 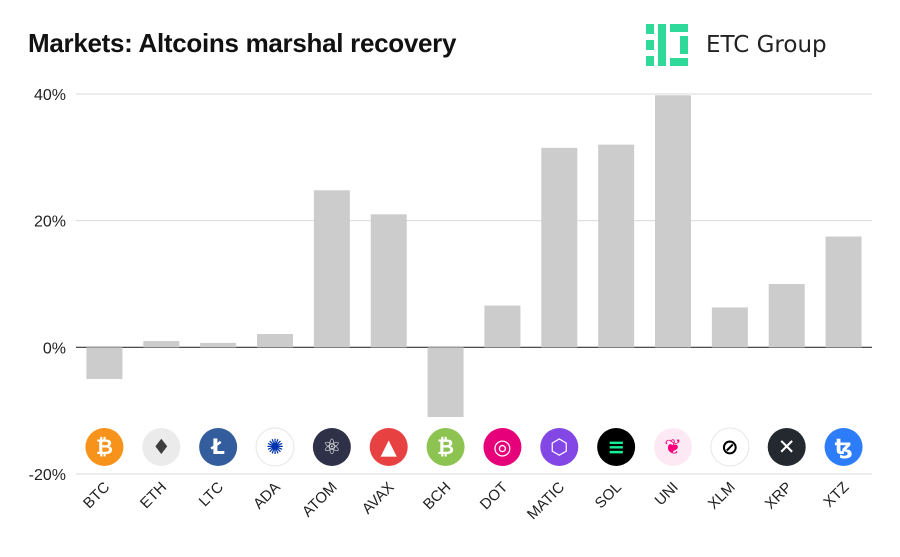 I want to click on bitcoin-icon-glyph: ₿, so click(x=104, y=447).